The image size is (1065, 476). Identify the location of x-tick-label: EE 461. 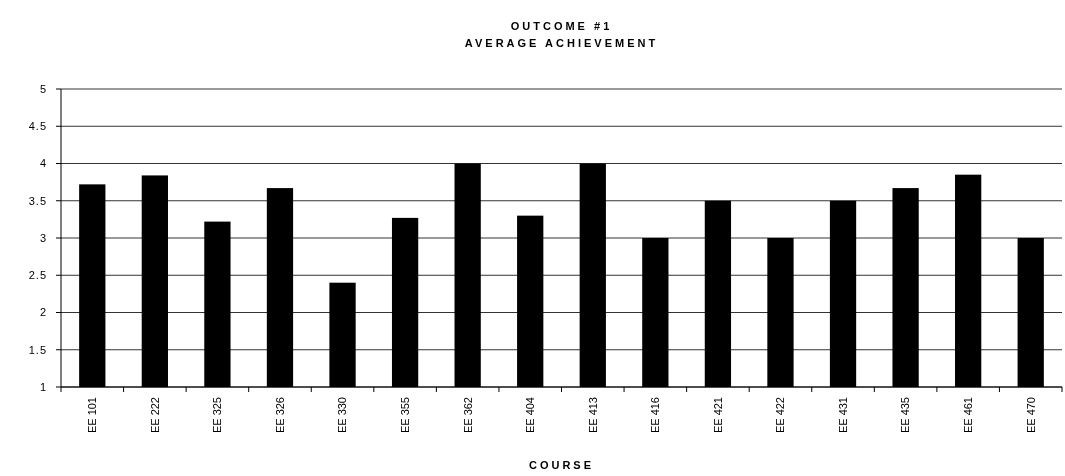
(968, 415).